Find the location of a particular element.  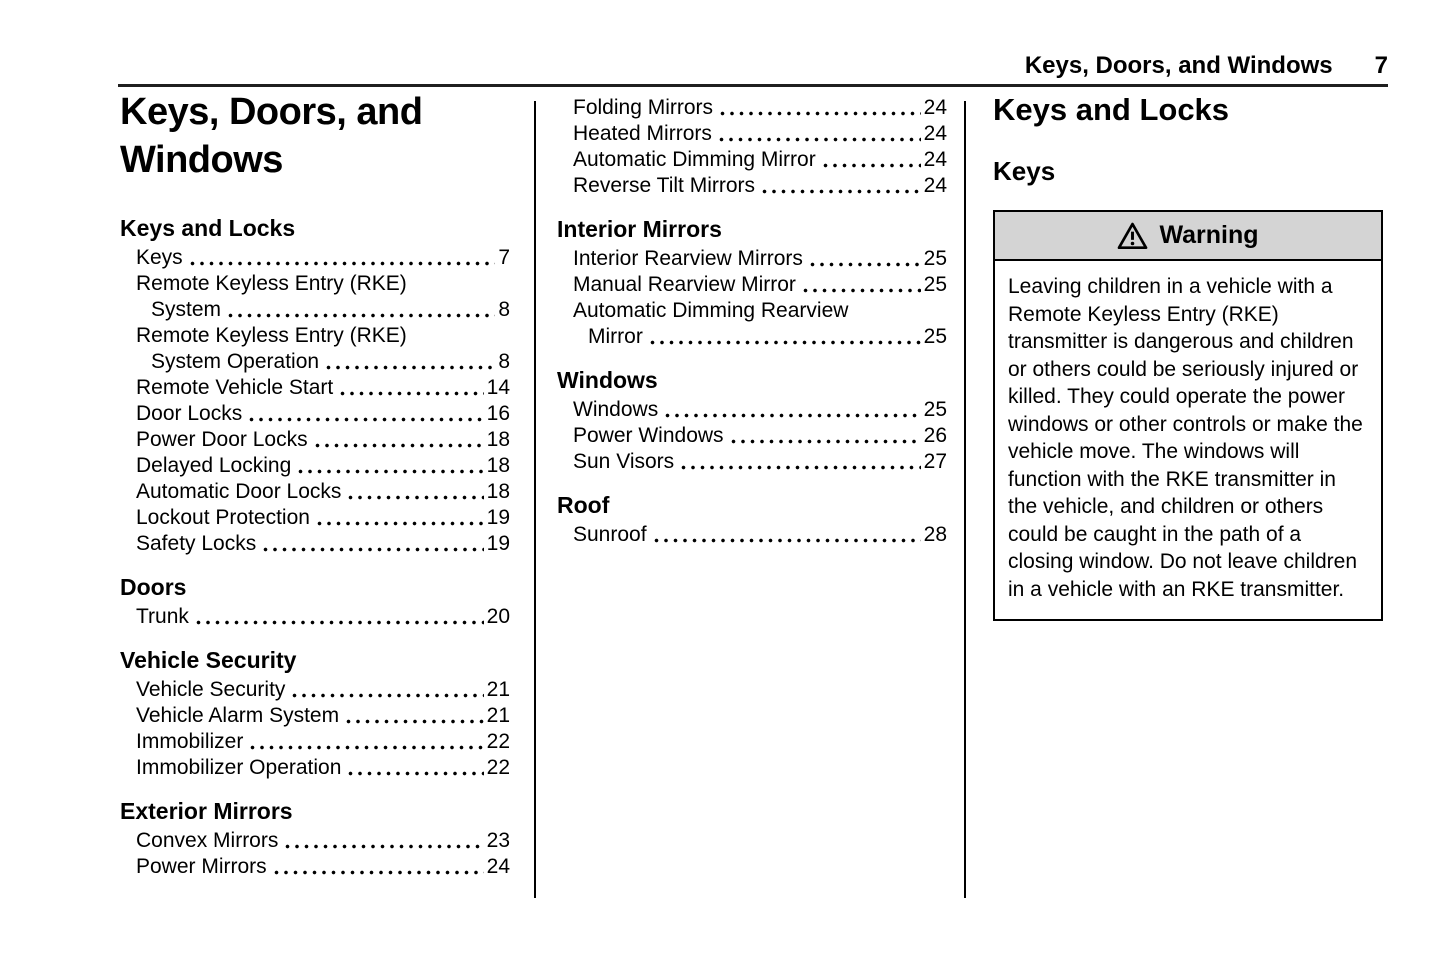

toc-section-heading: Vehicle Security is located at coordinates (208, 660).